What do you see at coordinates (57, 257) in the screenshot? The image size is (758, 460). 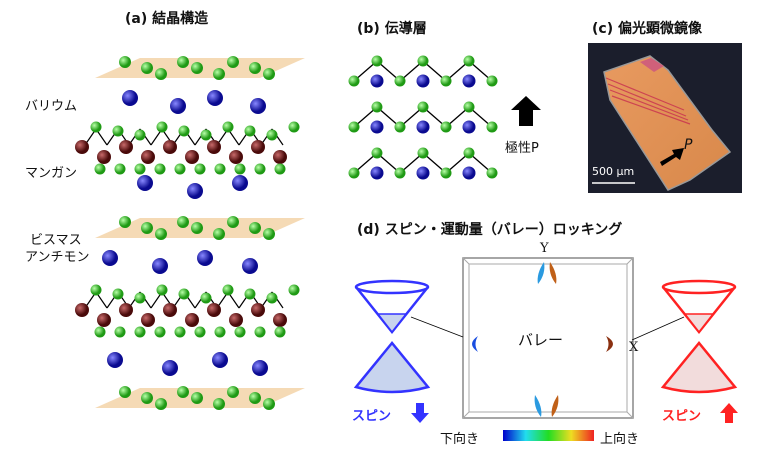 I see `label-antimony: アンチモン` at bounding box center [57, 257].